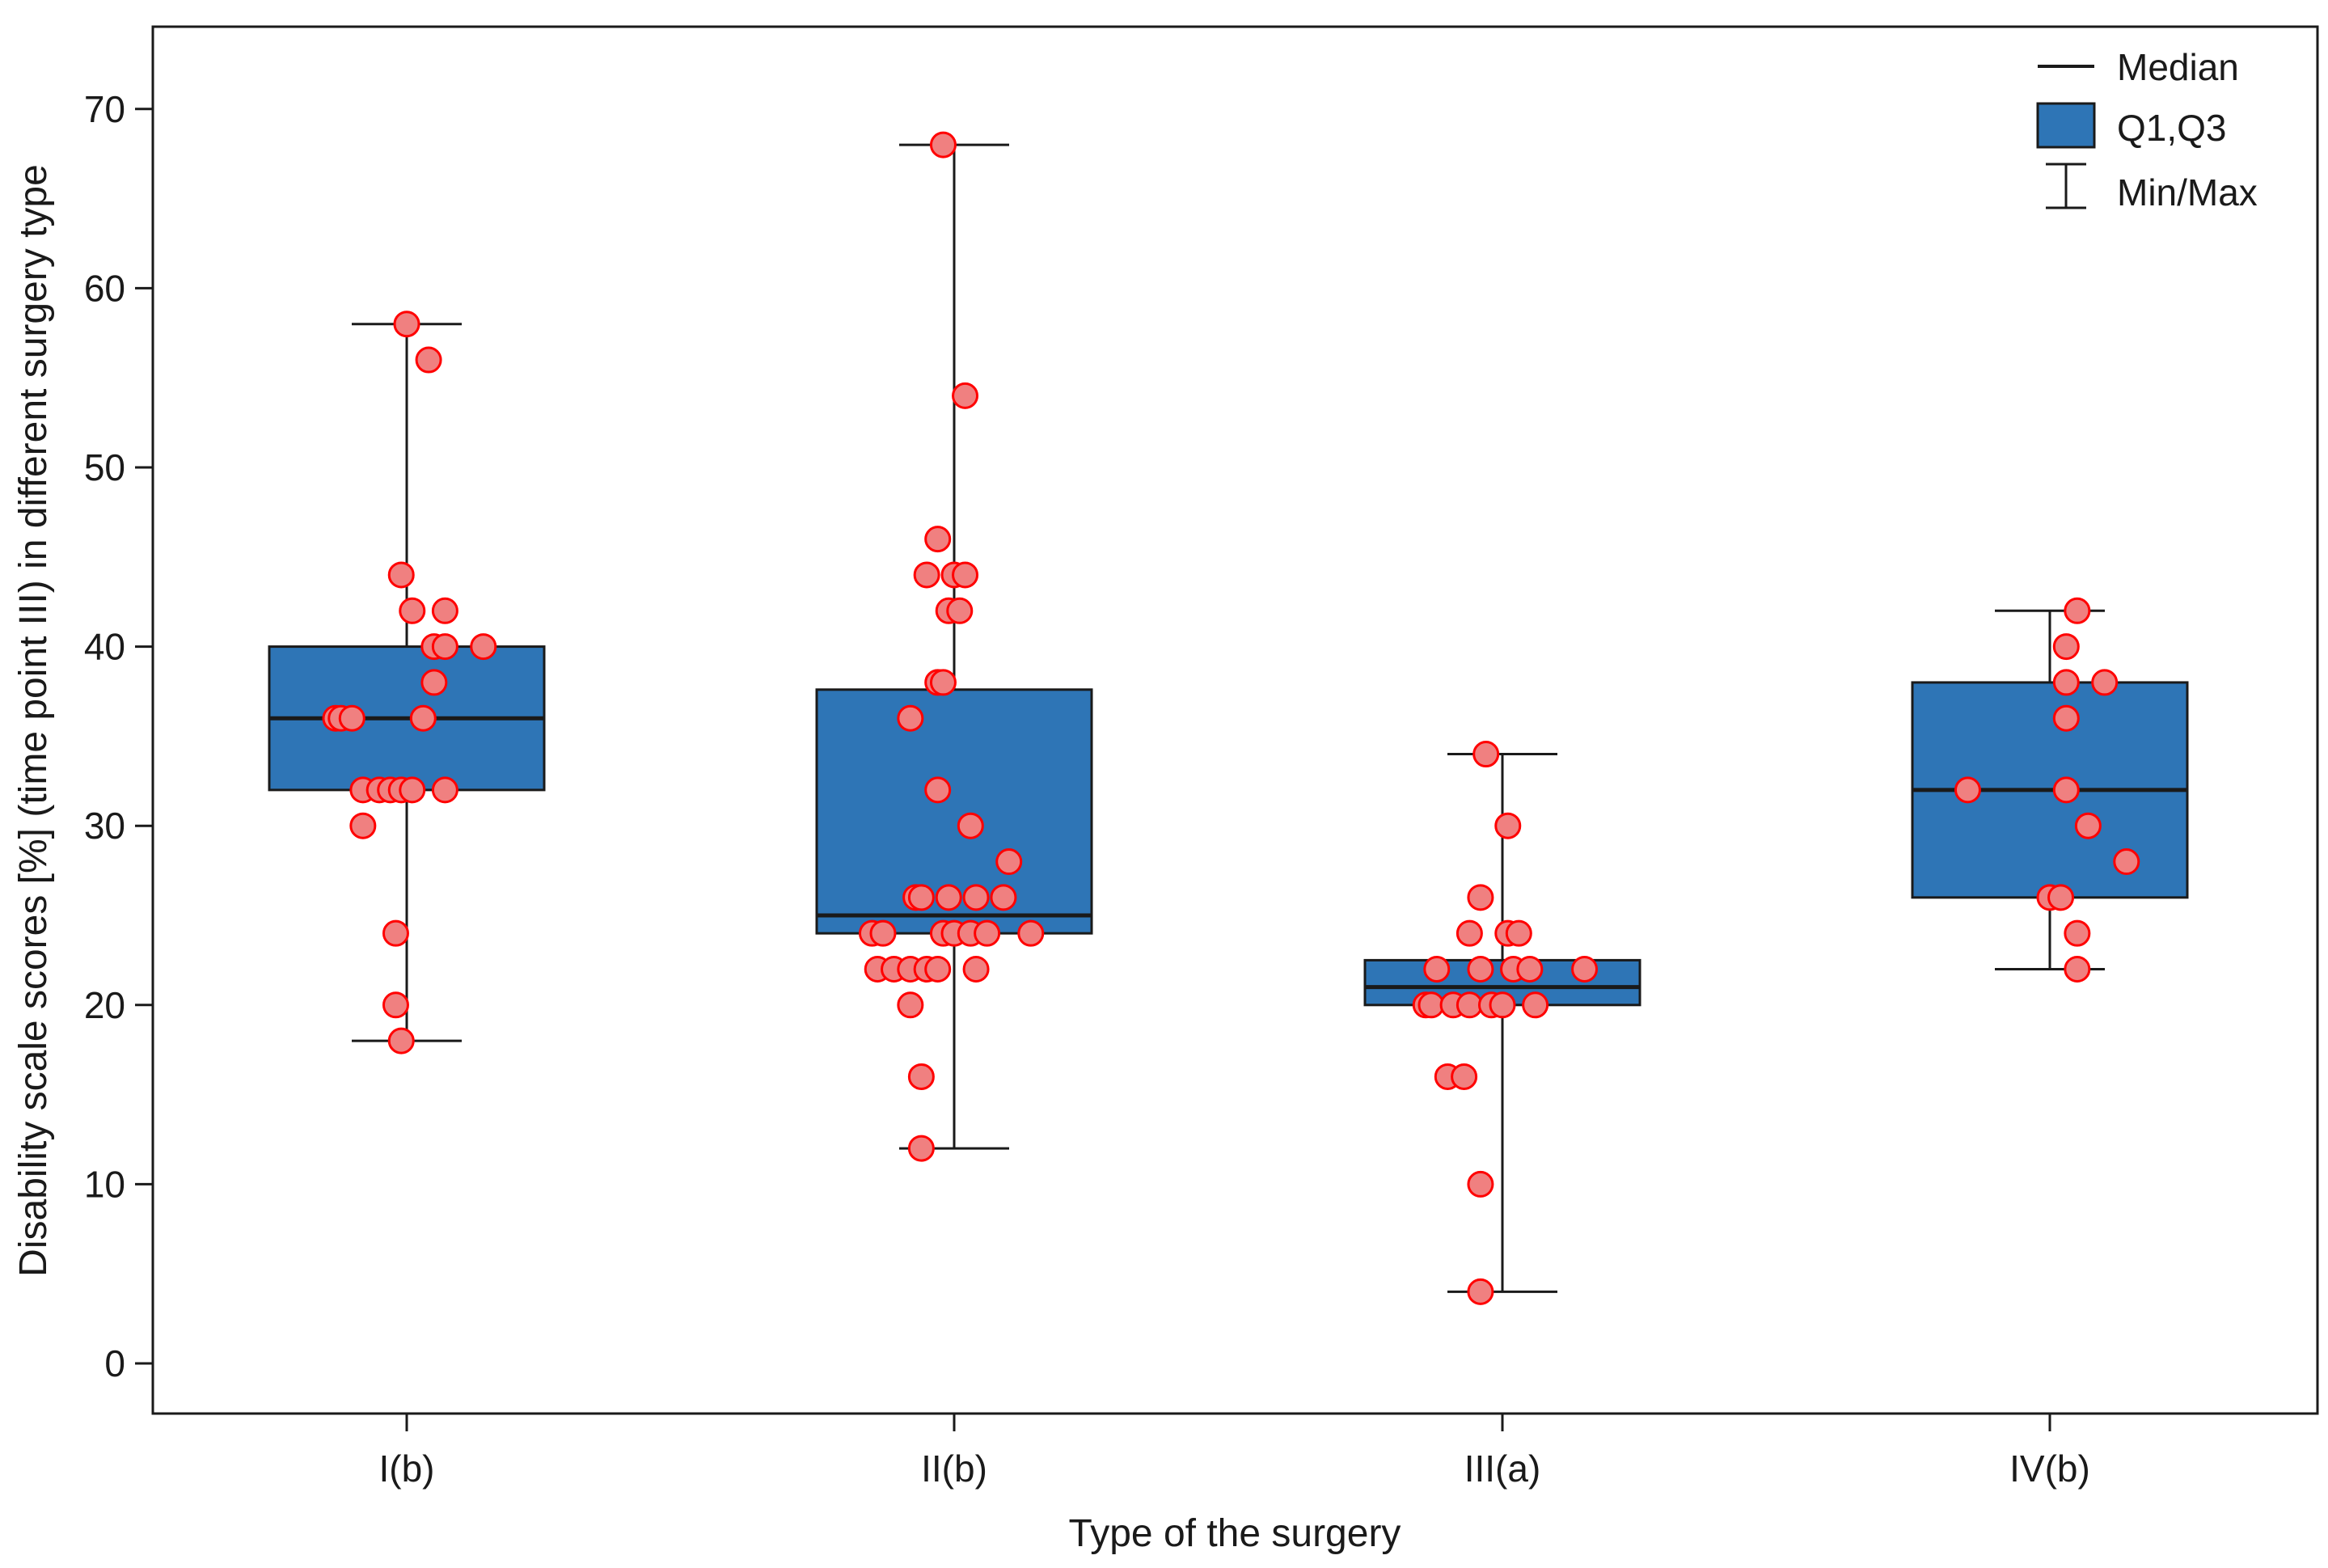 This screenshot has width=2328, height=1568. I want to click on x-tick-label-3: III(a), so click(1503, 1469).